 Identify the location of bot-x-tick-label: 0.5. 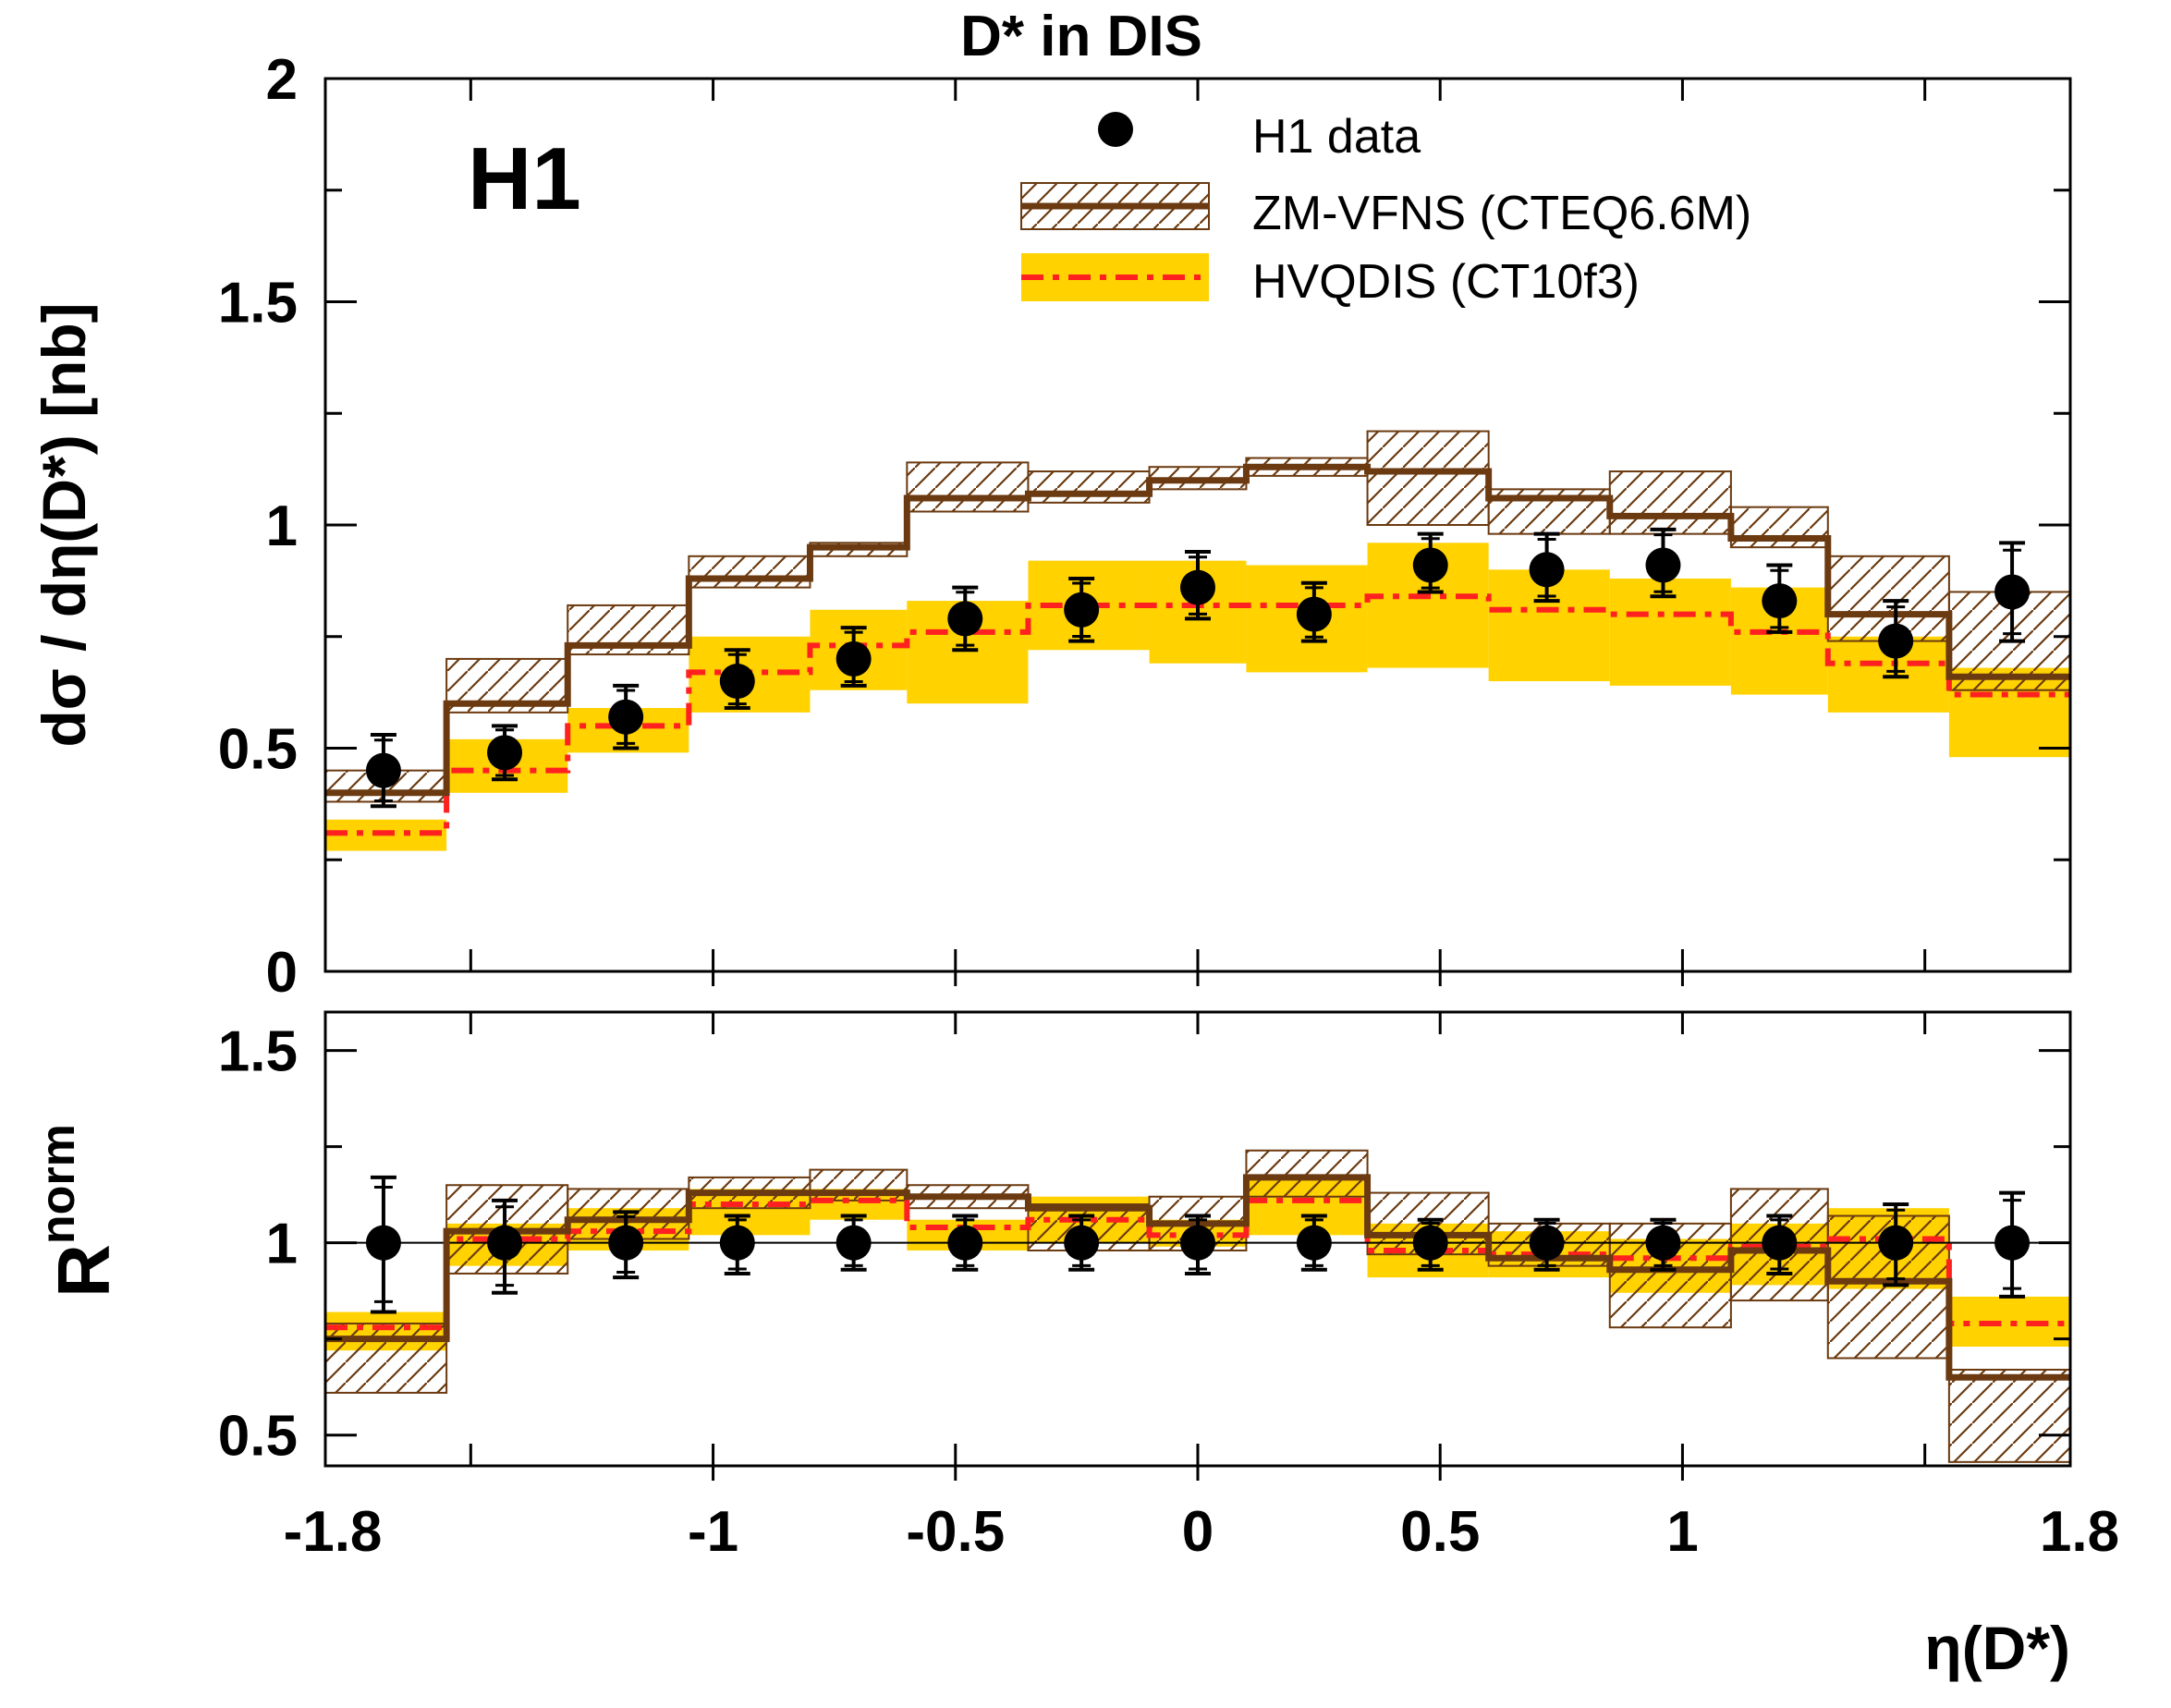
(1440, 1532).